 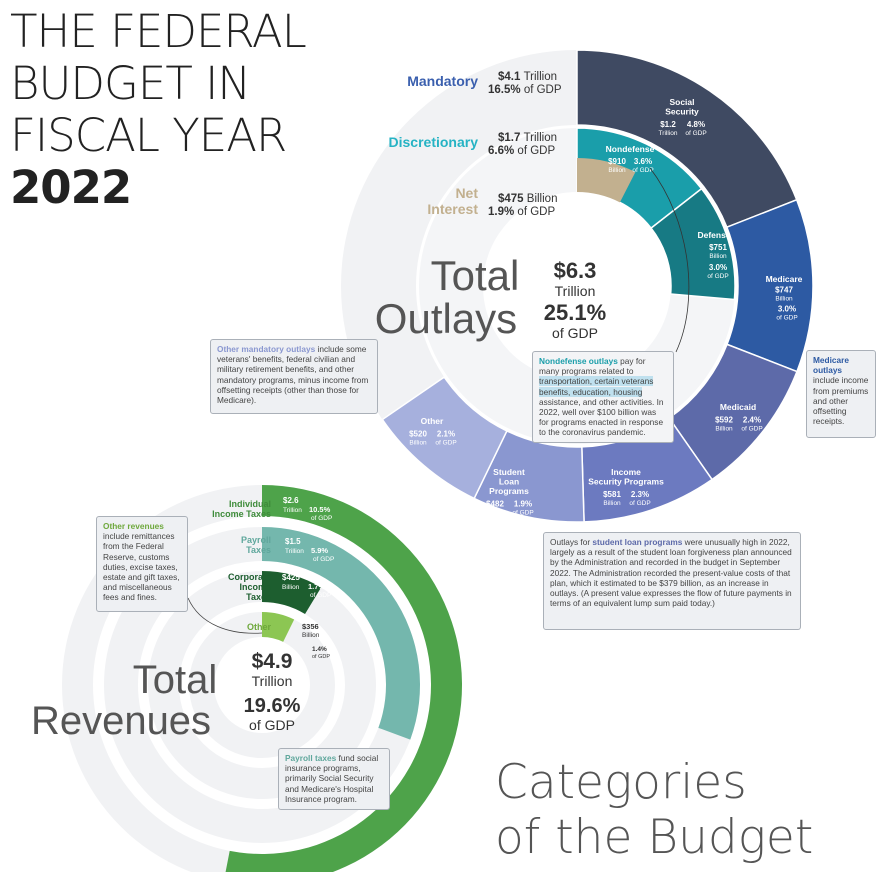 What do you see at coordinates (148, 135) in the screenshot?
I see `title-line-3: FISCAL YEAR` at bounding box center [148, 135].